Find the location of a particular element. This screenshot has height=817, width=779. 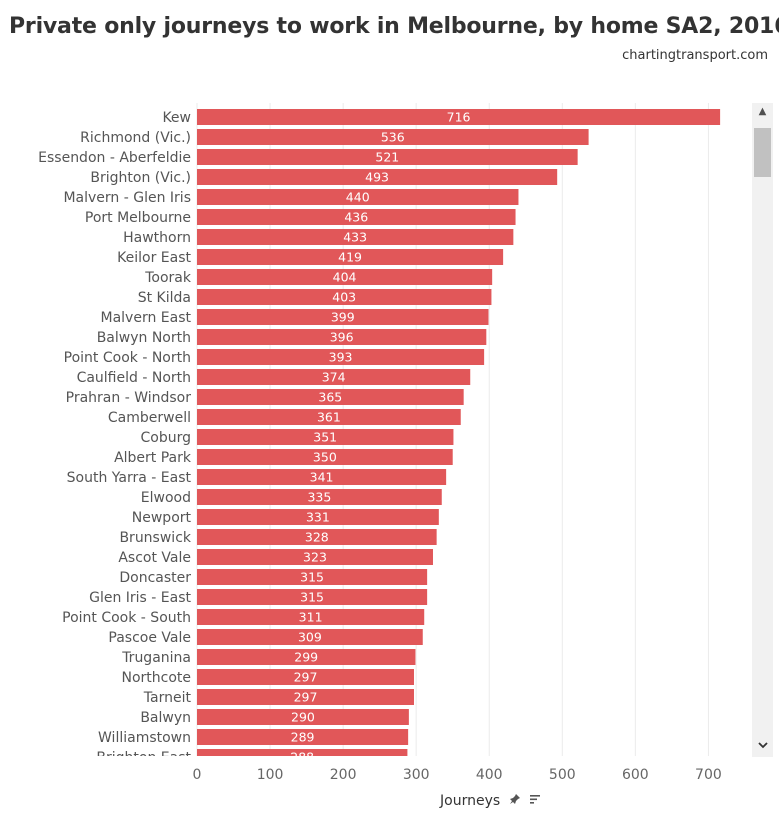

category-label: Balwyn North is located at coordinates (144, 338).